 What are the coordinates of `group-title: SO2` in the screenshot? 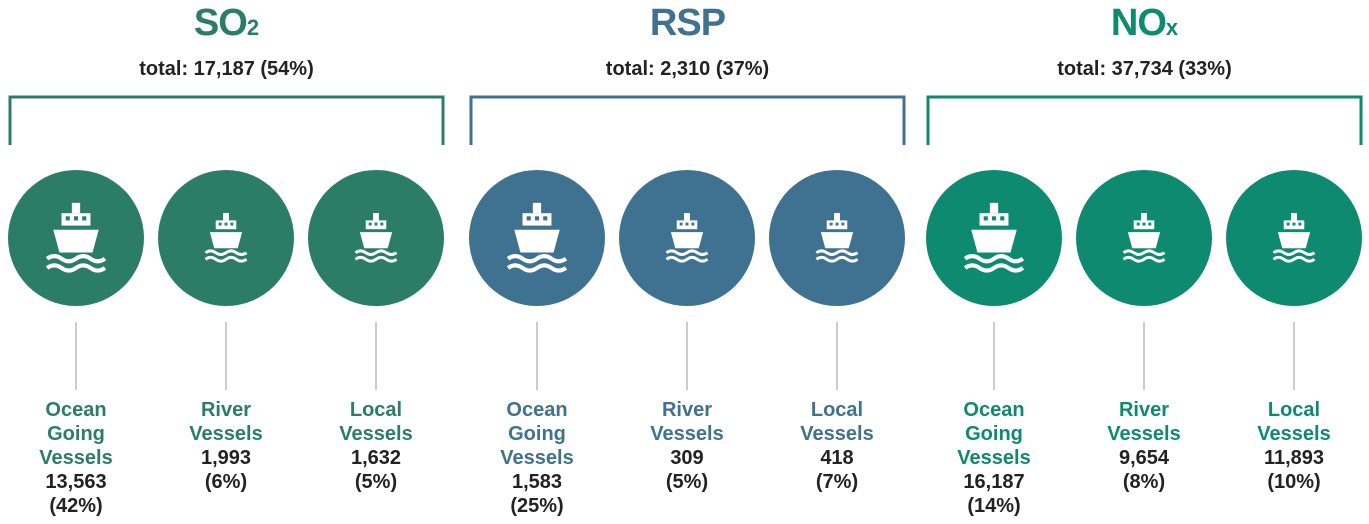 It's located at (227, 23).